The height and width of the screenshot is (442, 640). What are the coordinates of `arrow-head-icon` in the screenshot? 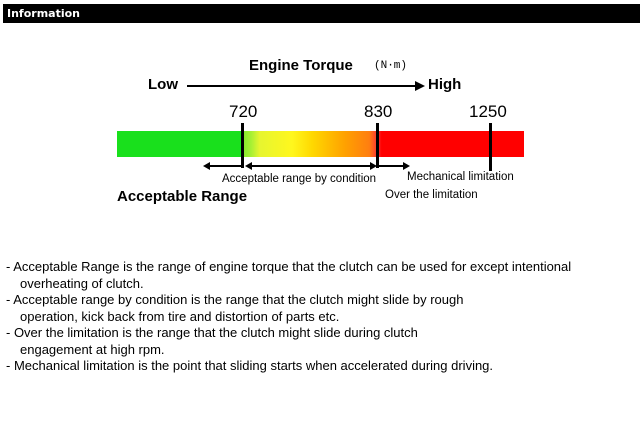 It's located at (420, 86).